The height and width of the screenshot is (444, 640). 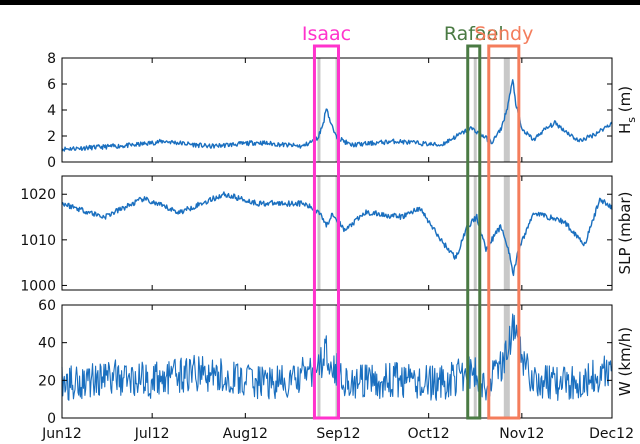 I want to click on x-tick-label: Dec12, so click(x=611, y=434).